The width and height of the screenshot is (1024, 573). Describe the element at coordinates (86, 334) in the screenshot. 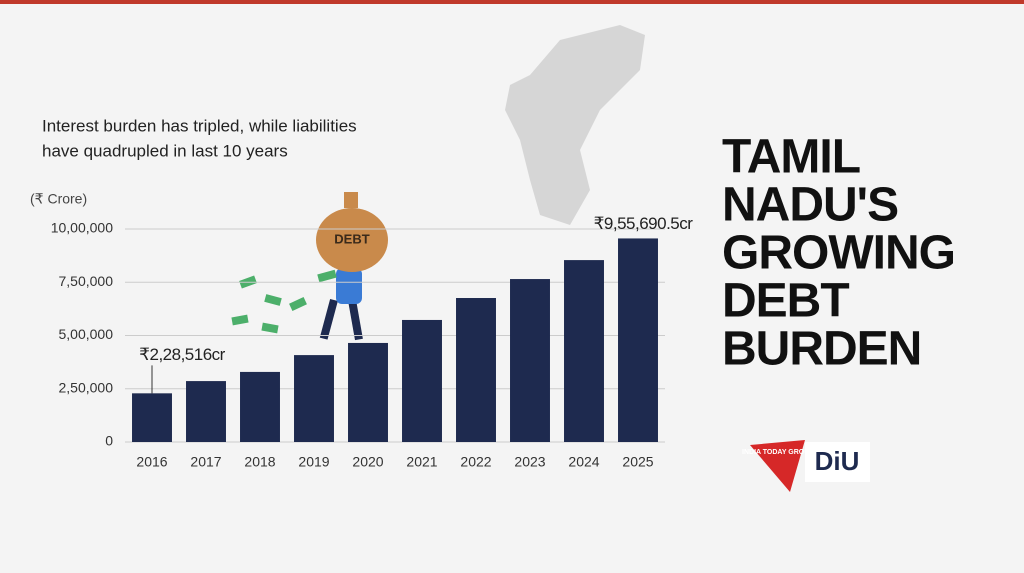

I see `y-tick-label: 5,00,000` at that location.